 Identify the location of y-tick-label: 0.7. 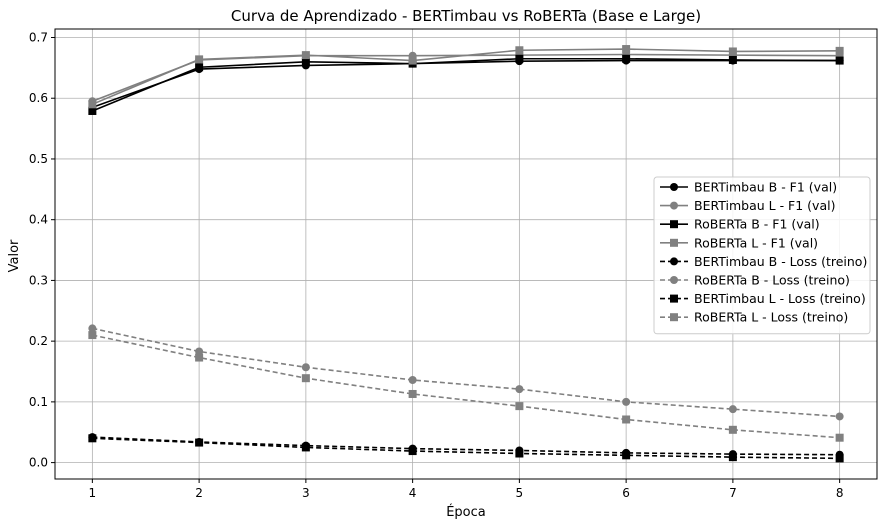
(38, 38).